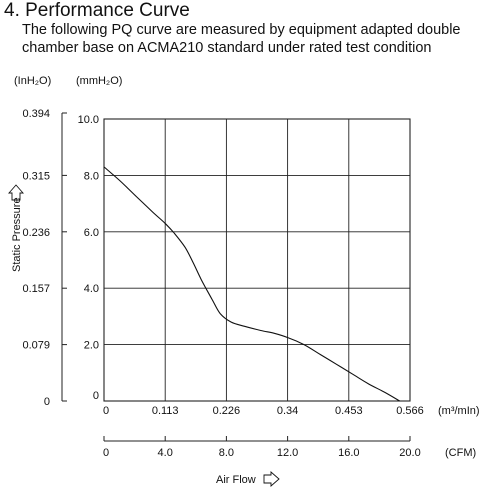 The height and width of the screenshot is (488, 488). Describe the element at coordinates (32, 81) in the screenshot. I see `y-left-unit-label: (InH₂O)` at that location.